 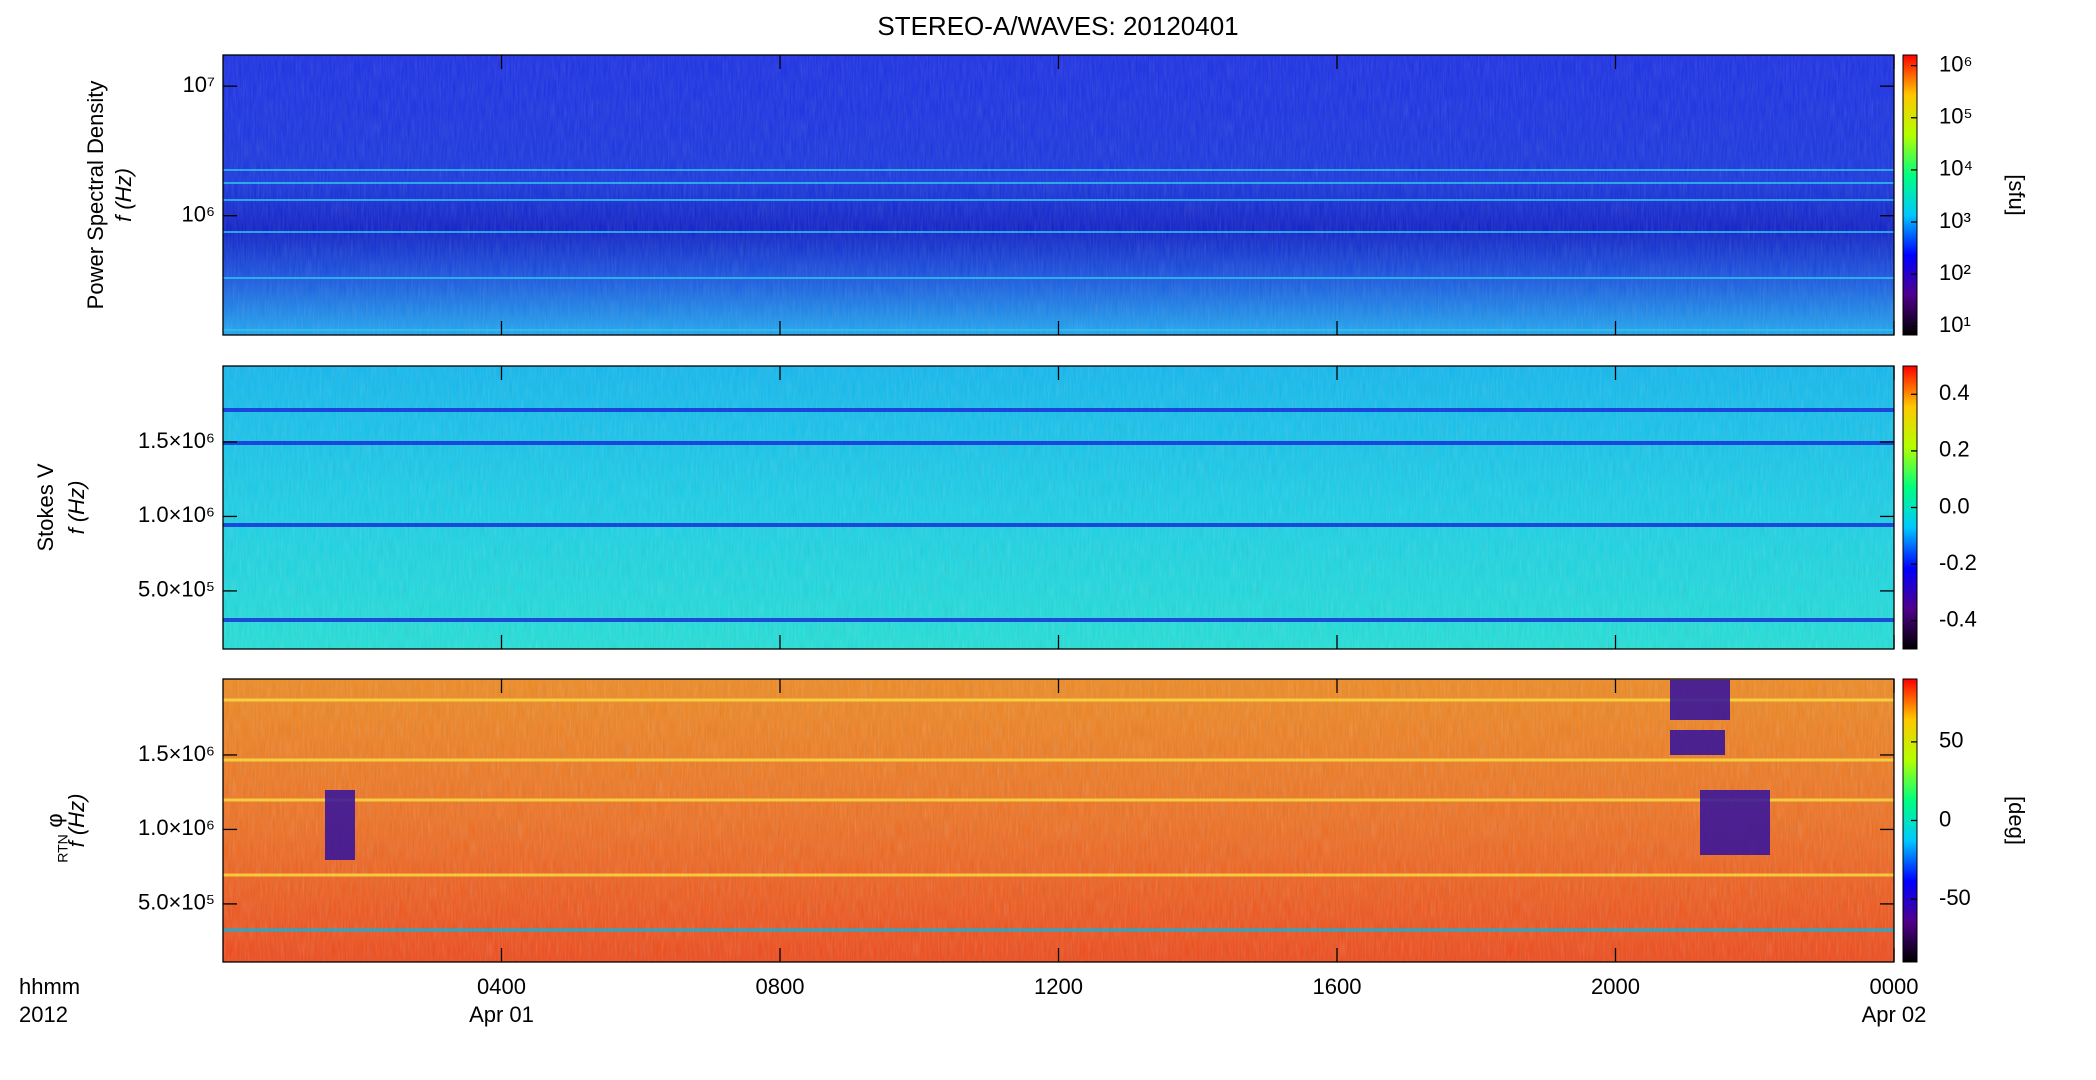 I want to click on colorbar-tick-label: -0.2, so click(x=1958, y=562).